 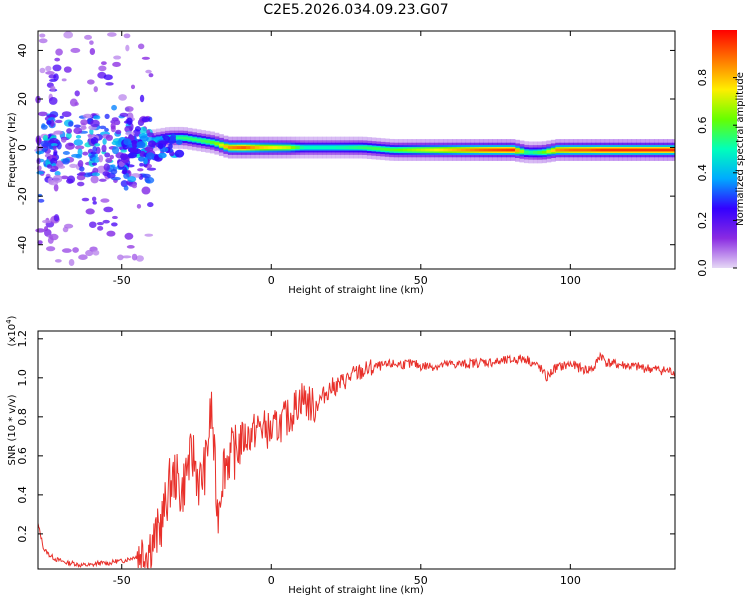 I want to click on spectrogram-y-axis-label: Frequency (Hz), so click(x=12, y=150).